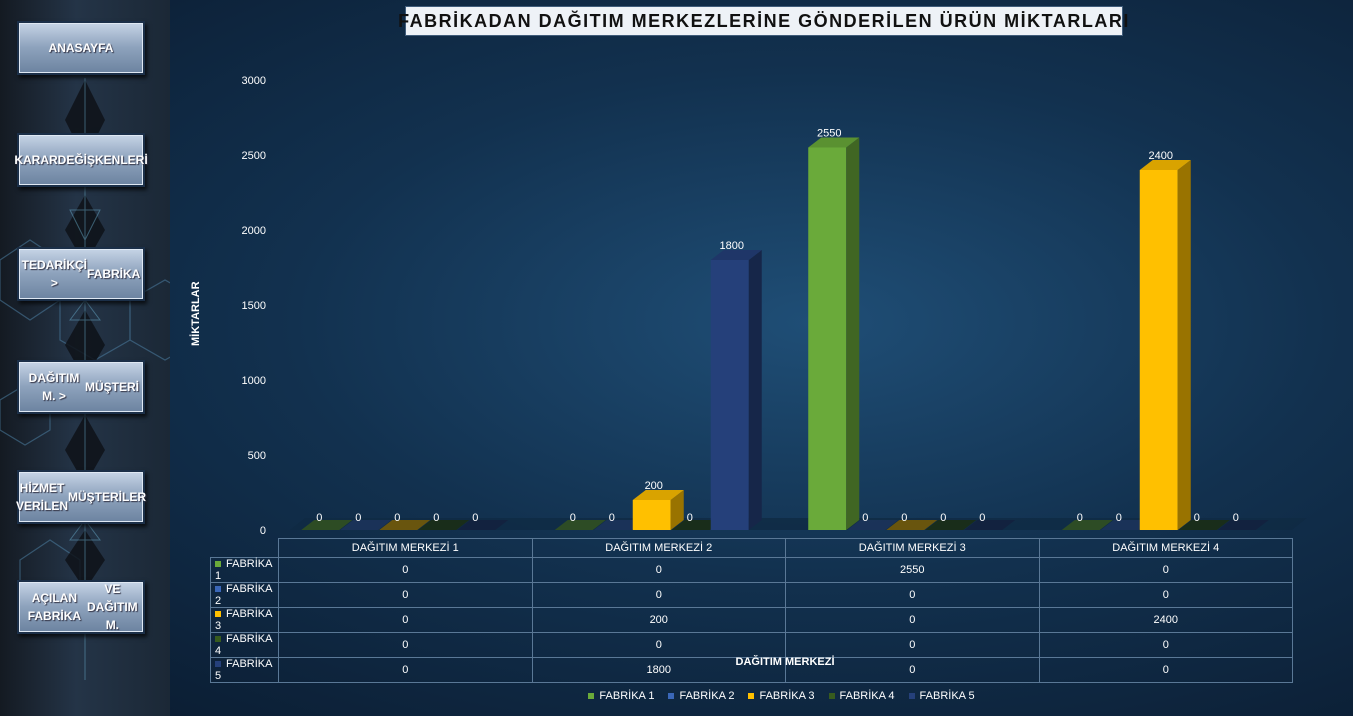 The image size is (1353, 716). I want to click on data-label: 2400, so click(1161, 156).